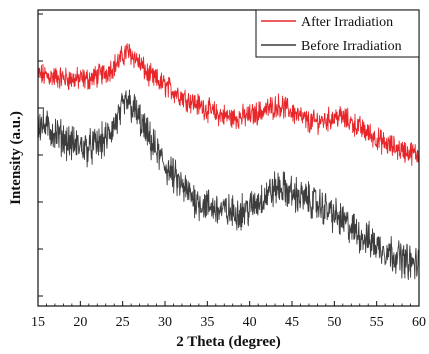 Image resolution: width=429 pixels, height=354 pixels. I want to click on legend: After Irradiation Before Irradiation, so click(337, 33).